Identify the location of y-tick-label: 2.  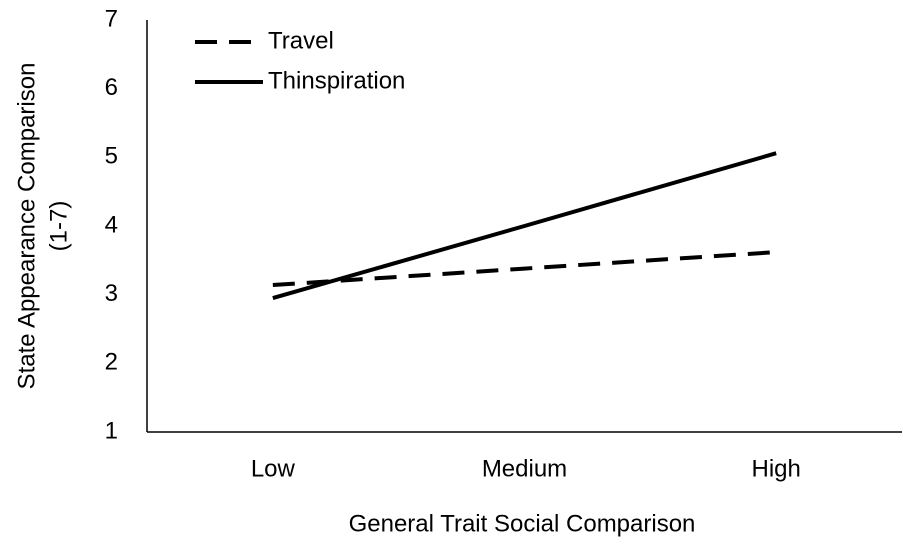
(111, 362).